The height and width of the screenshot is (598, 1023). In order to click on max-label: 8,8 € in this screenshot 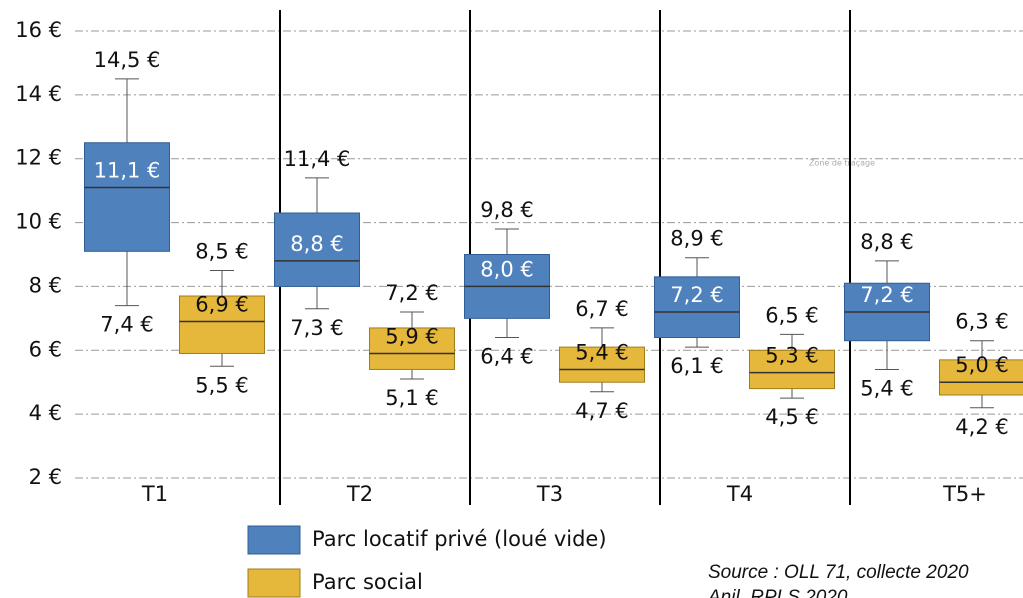, I will do `click(886, 242)`.